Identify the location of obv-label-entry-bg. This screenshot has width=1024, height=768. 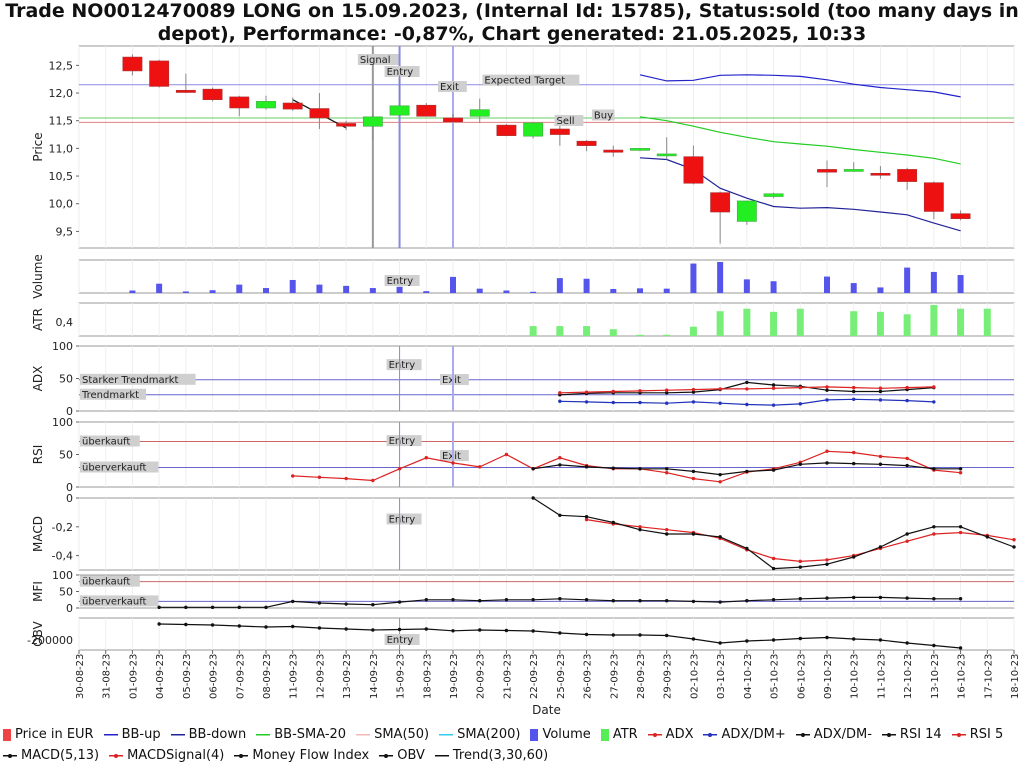
(402, 639).